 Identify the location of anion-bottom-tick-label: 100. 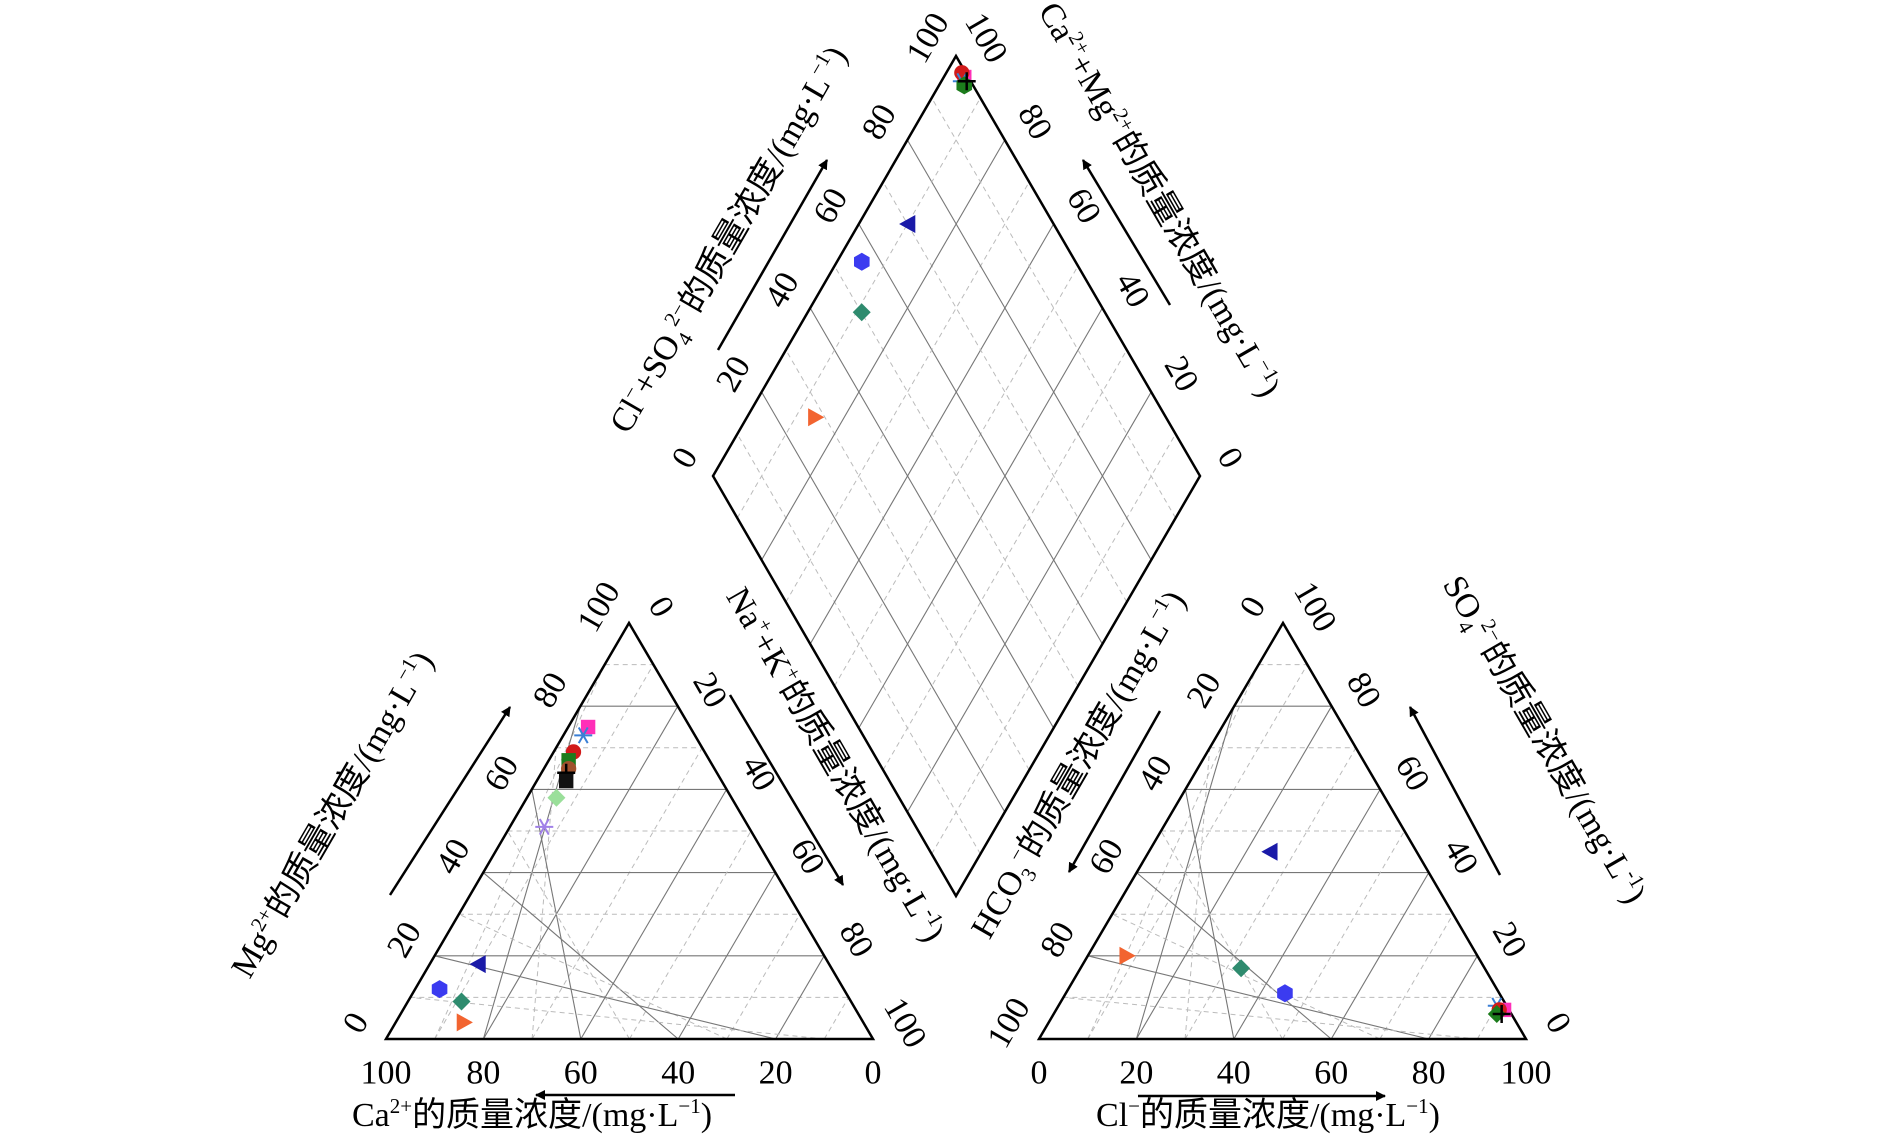
(1526, 1073).